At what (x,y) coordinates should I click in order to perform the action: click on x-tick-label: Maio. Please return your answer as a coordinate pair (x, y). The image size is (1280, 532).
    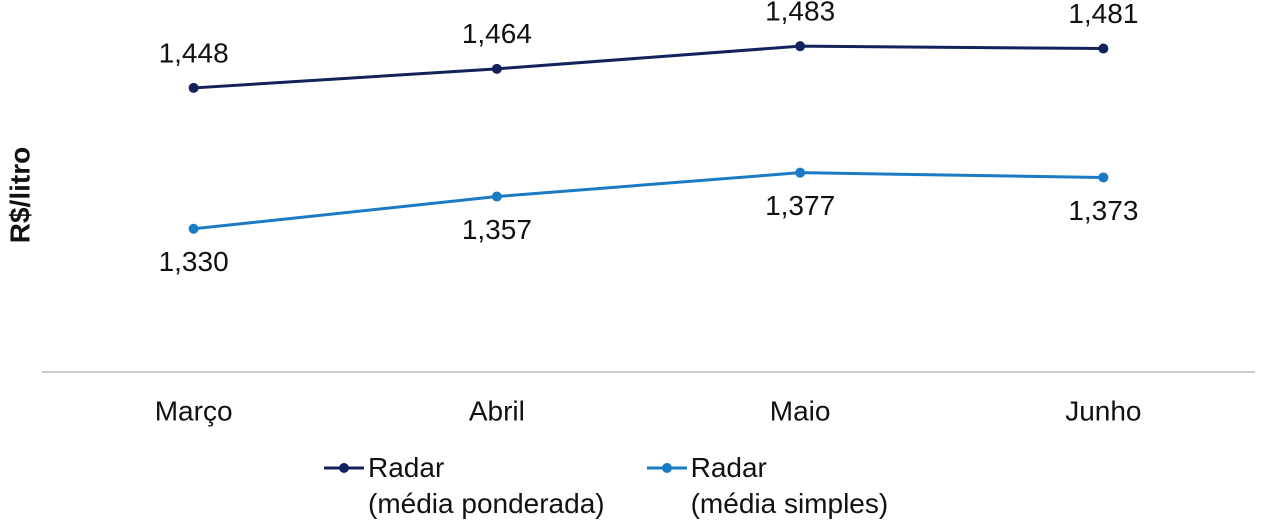
    Looking at the image, I should click on (800, 410).